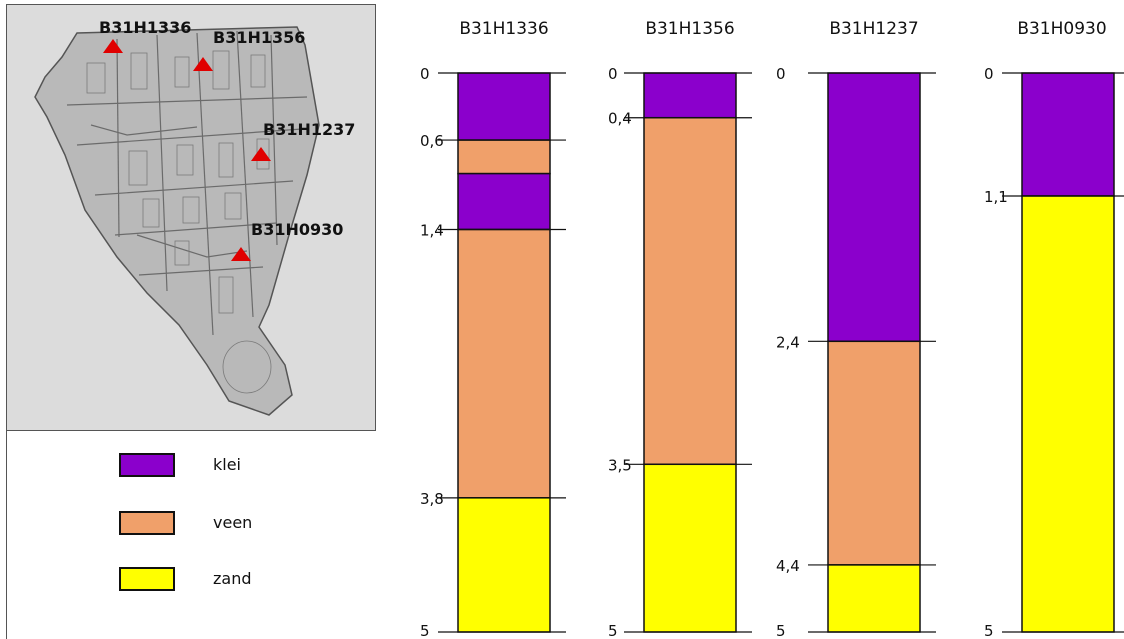  I want to click on marker-label: B31H1336, so click(145, 27).